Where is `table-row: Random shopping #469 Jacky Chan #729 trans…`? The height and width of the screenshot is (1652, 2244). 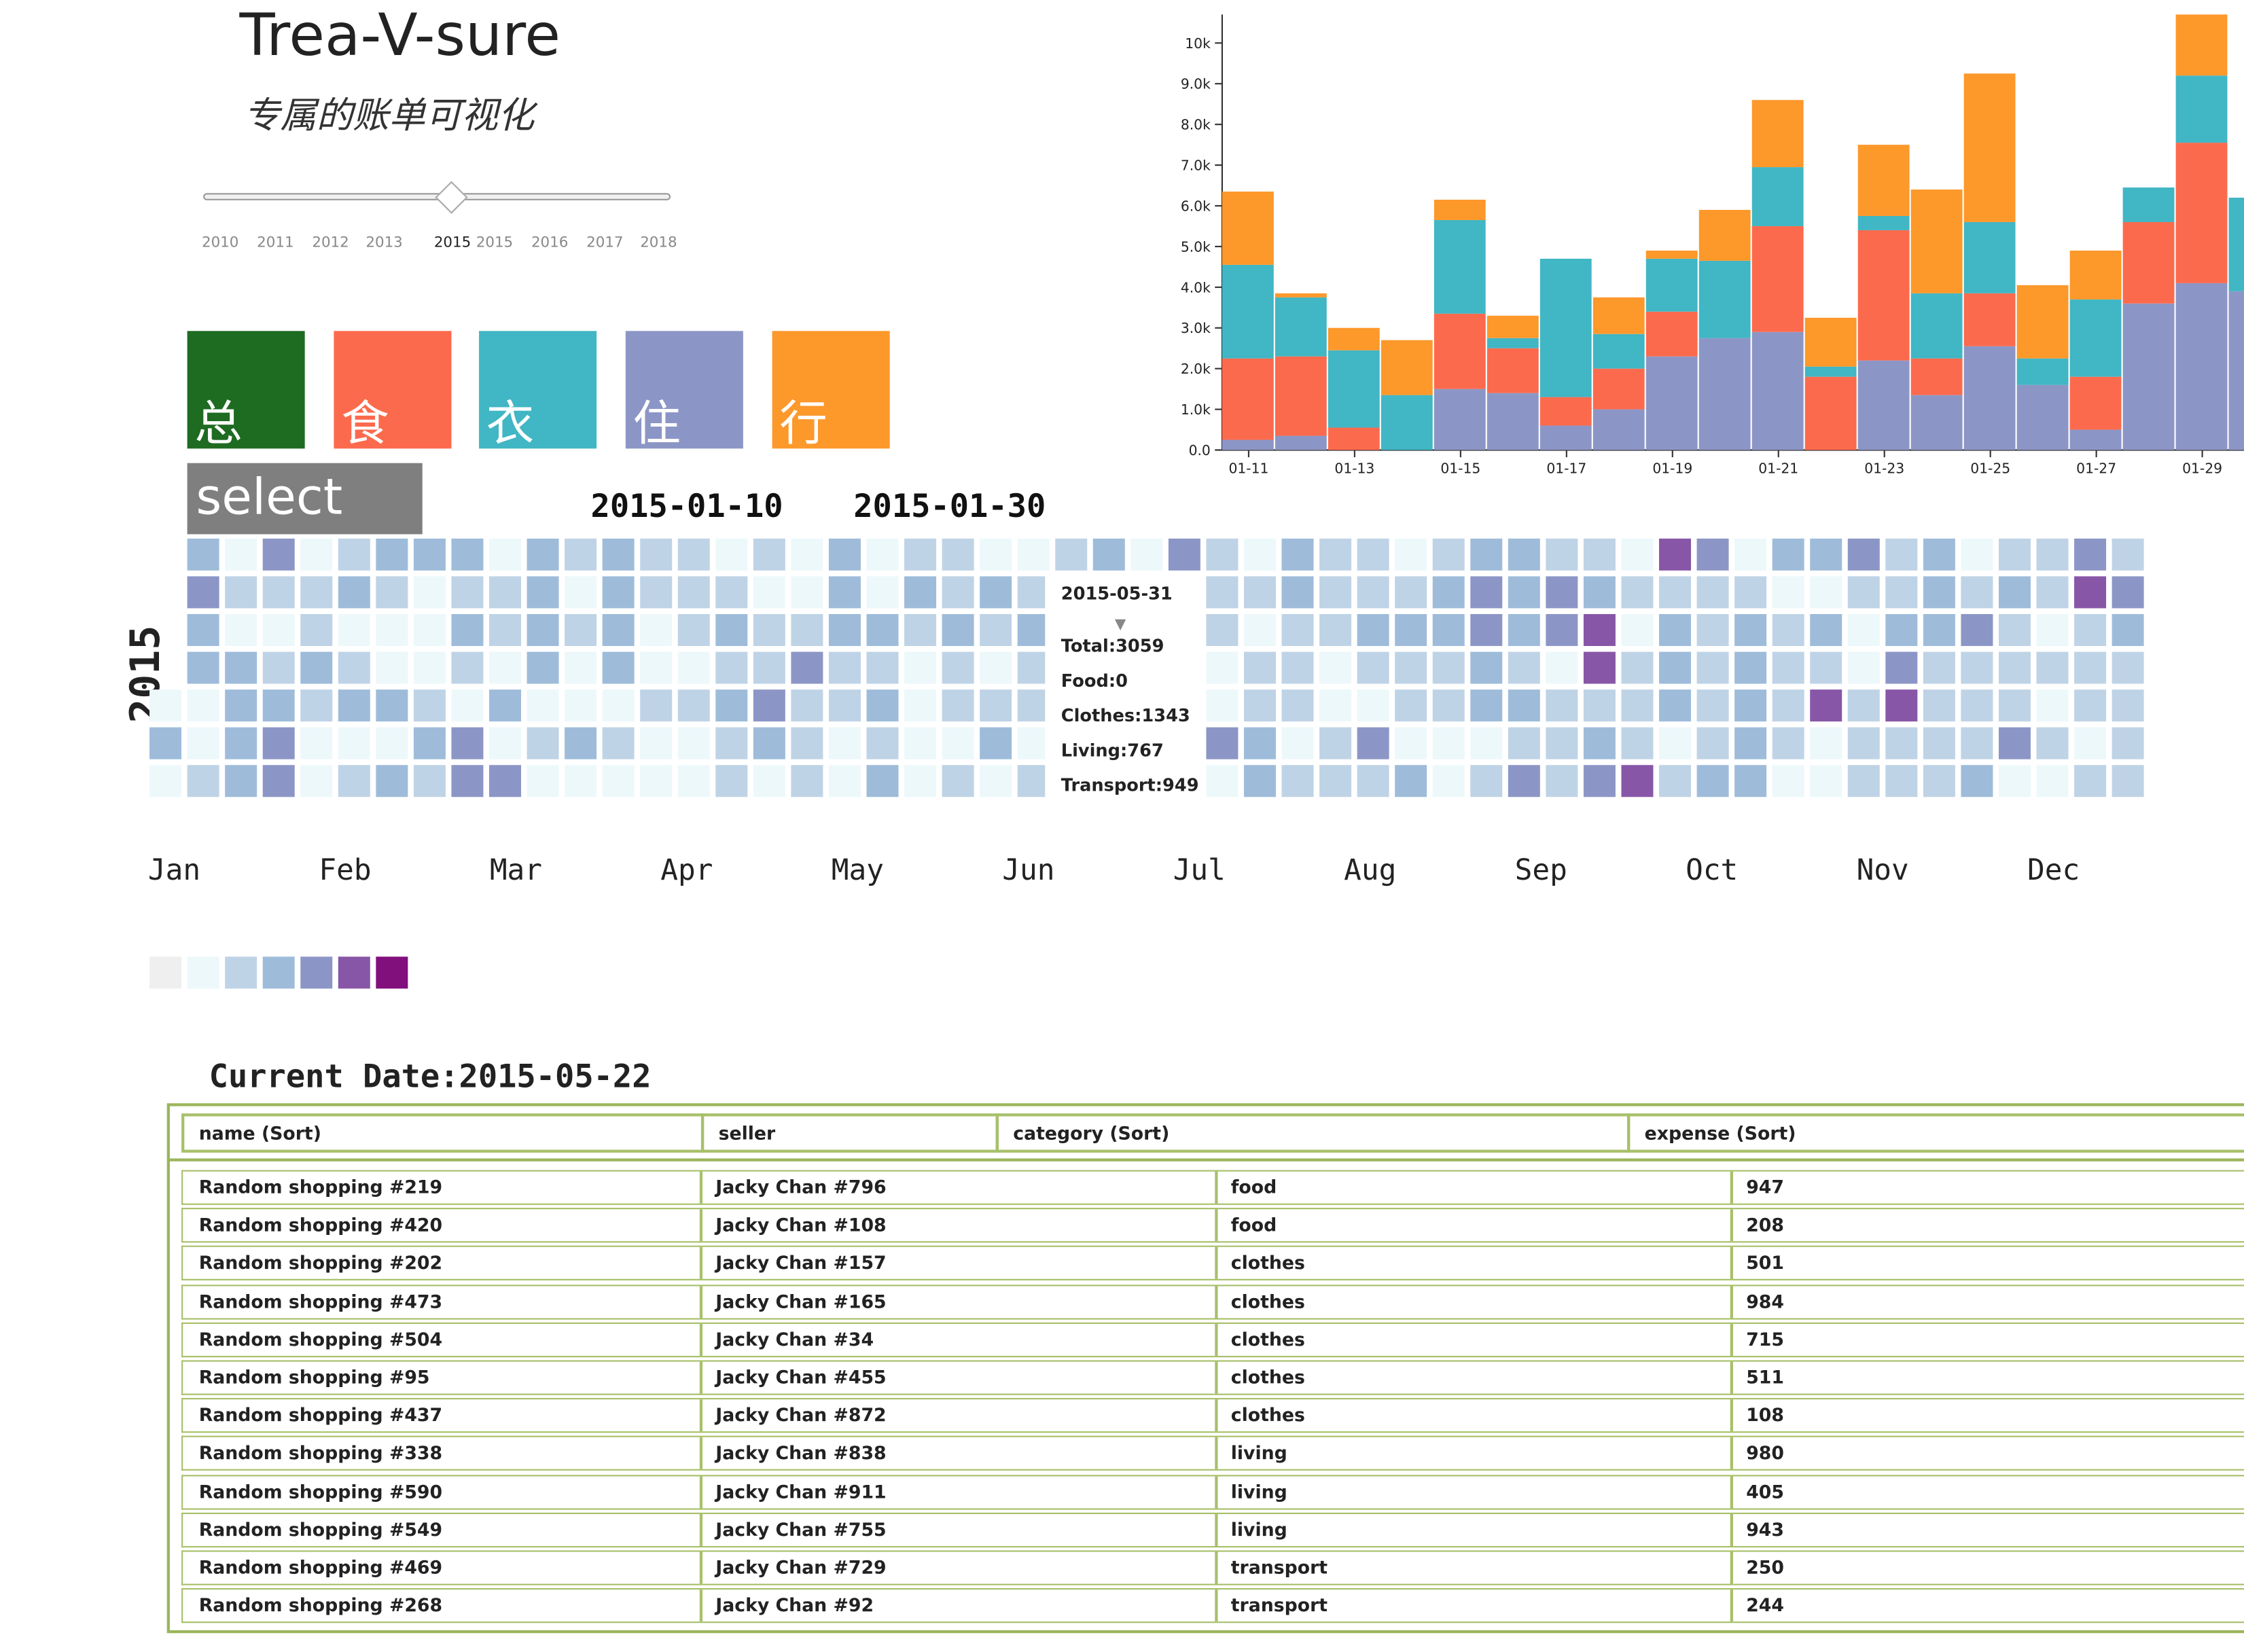
table-row: Random shopping #469 Jacky Chan #729 trans… is located at coordinates (1212, 1567).